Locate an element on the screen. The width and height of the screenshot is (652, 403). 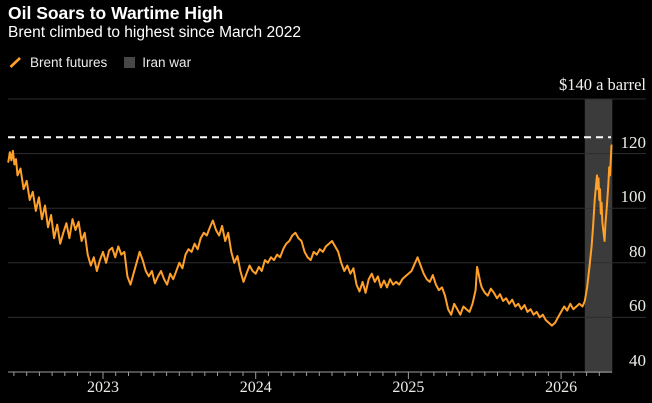
legend-item-iran-war: Iran war is located at coordinates (157, 62).